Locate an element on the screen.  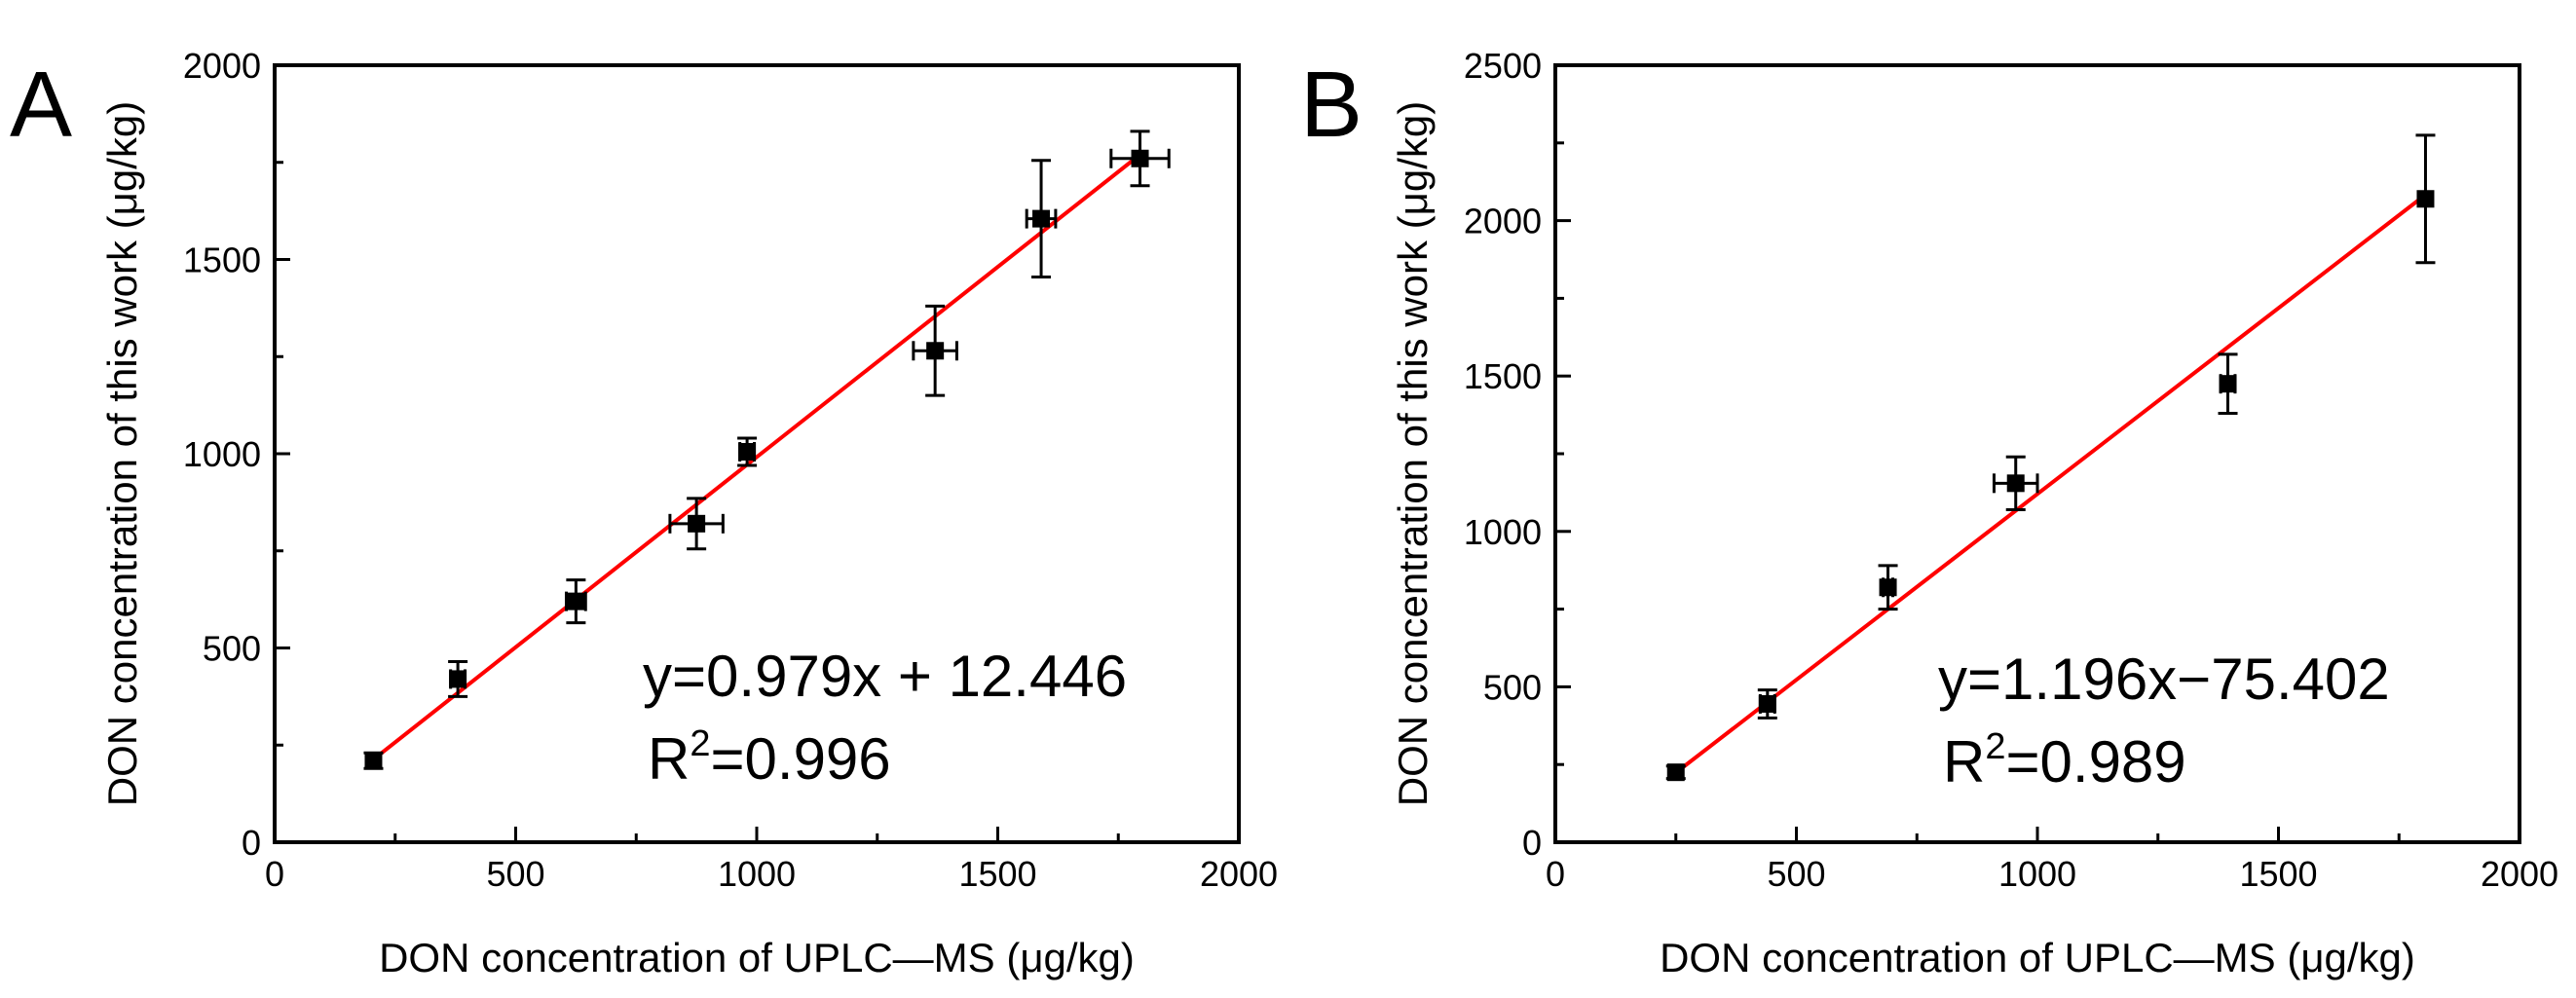
panel-b-y-tick-label: 1000 is located at coordinates (1503, 532).